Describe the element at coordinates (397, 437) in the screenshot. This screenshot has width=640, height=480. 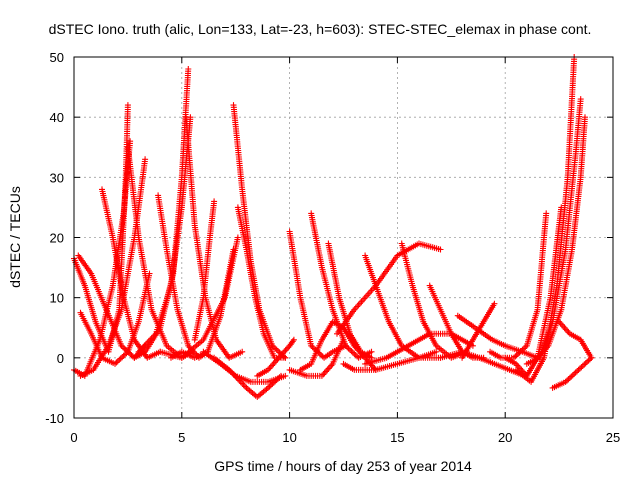
I see `x-tick-label: 15` at that location.